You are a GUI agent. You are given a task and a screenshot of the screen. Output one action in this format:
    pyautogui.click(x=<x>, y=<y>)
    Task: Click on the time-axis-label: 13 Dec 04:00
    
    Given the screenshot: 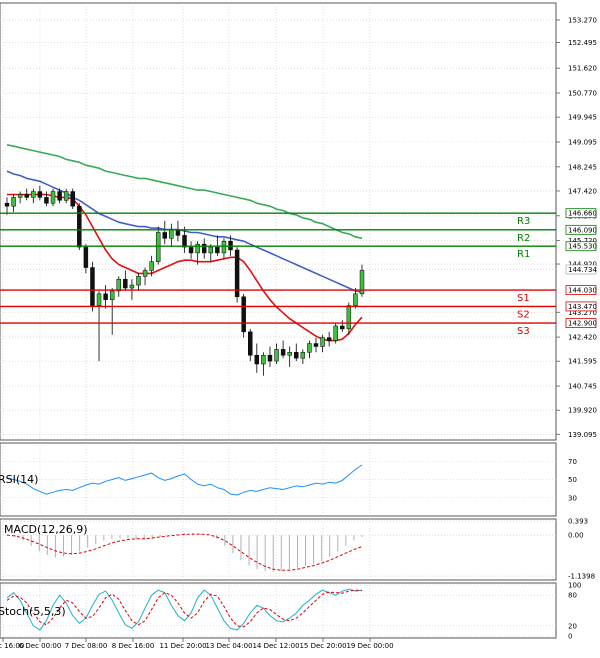 What is the action you would take?
    pyautogui.click(x=228, y=646)
    